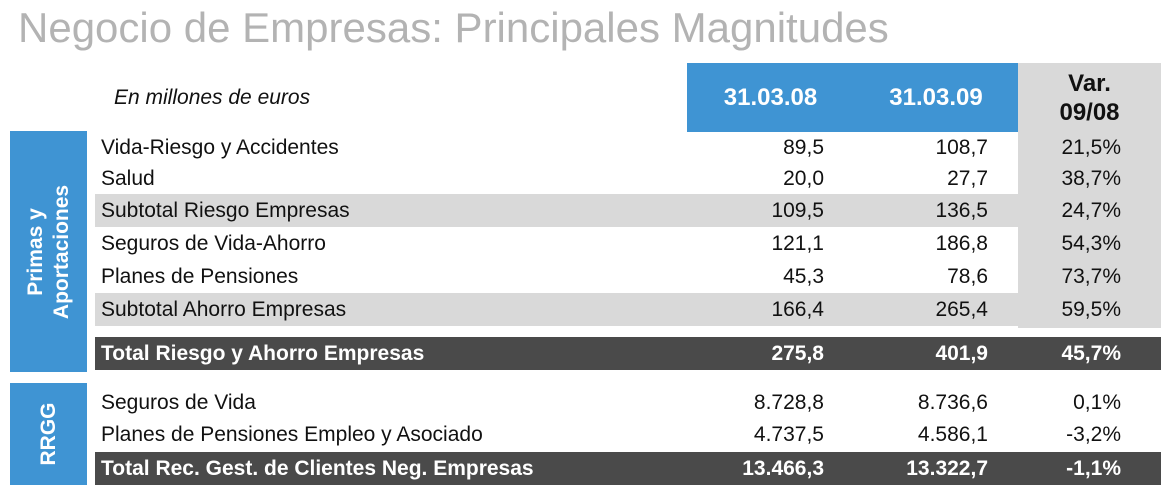 The height and width of the screenshot is (499, 1170). What do you see at coordinates (952, 434) in the screenshot?
I see `value-2009: 4.586,1` at bounding box center [952, 434].